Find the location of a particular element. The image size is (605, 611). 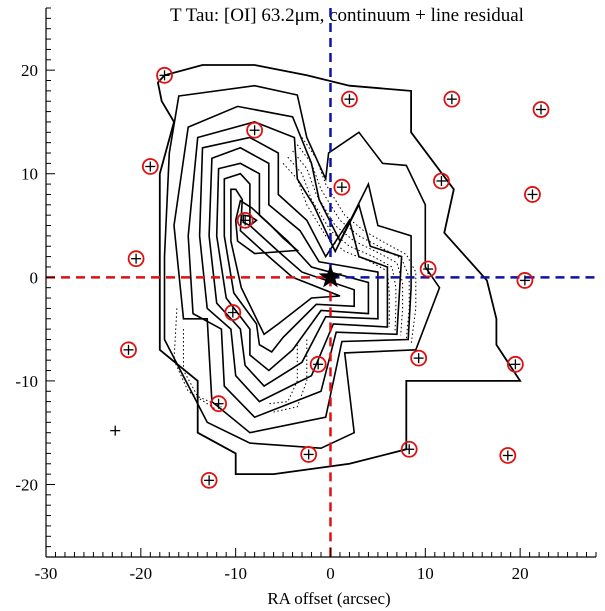

x-axis-title: RA offset (arcsec) is located at coordinates (328, 598).